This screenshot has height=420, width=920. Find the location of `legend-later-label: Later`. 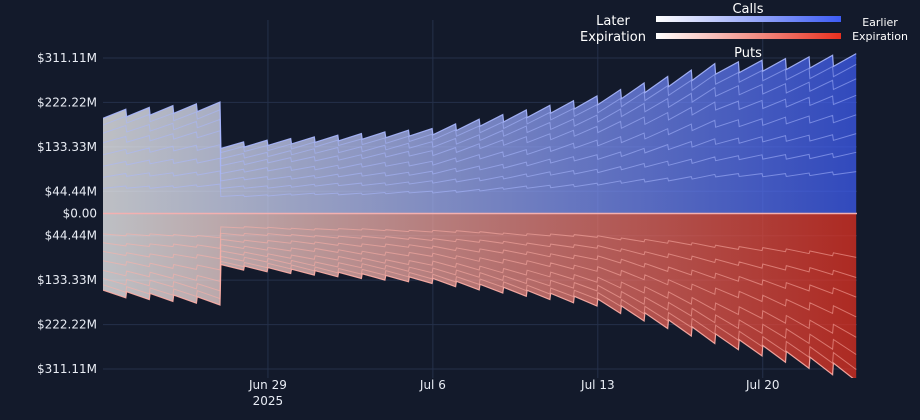

legend-later-label: Later is located at coordinates (613, 21).